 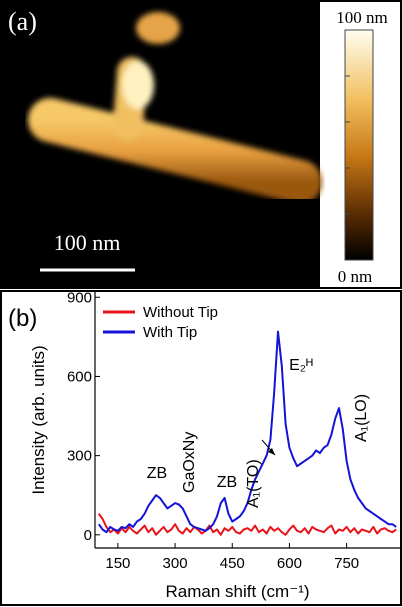 What do you see at coordinates (87, 242) in the screenshot?
I see `scale-bar-label: 100 nm` at bounding box center [87, 242].